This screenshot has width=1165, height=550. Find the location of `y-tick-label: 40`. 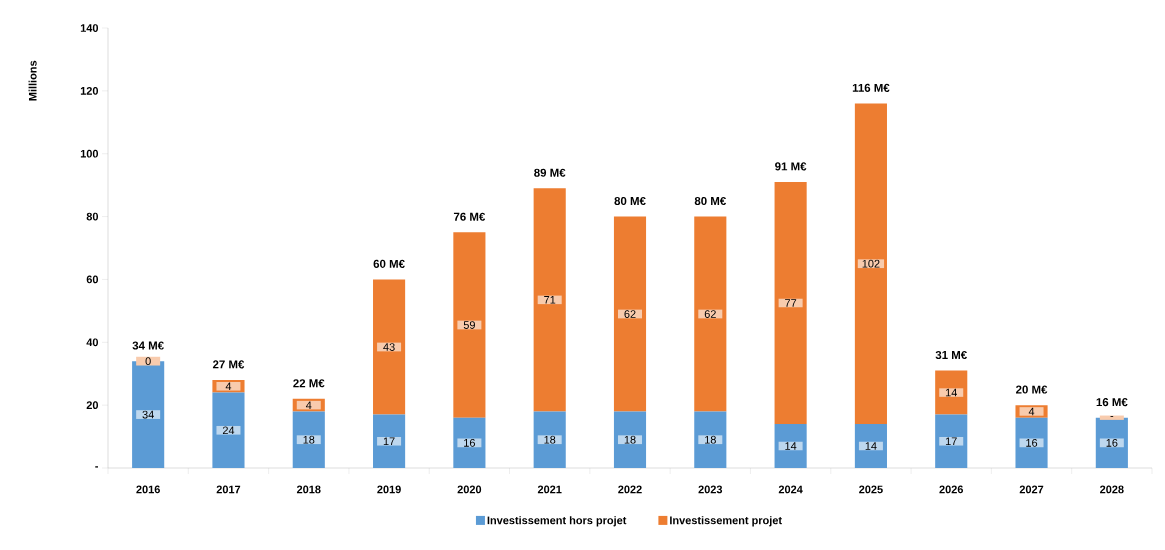

y-tick-label: 40 is located at coordinates (92, 342).